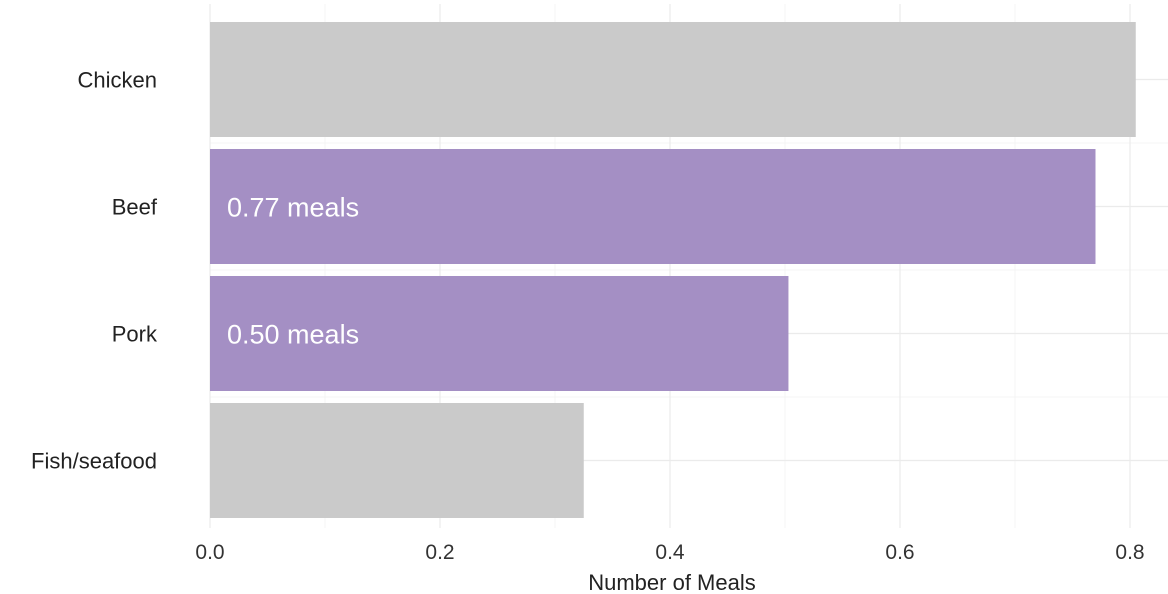 This screenshot has width=1168, height=594. What do you see at coordinates (94, 271) in the screenshot?
I see `category-labels: Chicken Beef Pork Fish/seafood` at bounding box center [94, 271].